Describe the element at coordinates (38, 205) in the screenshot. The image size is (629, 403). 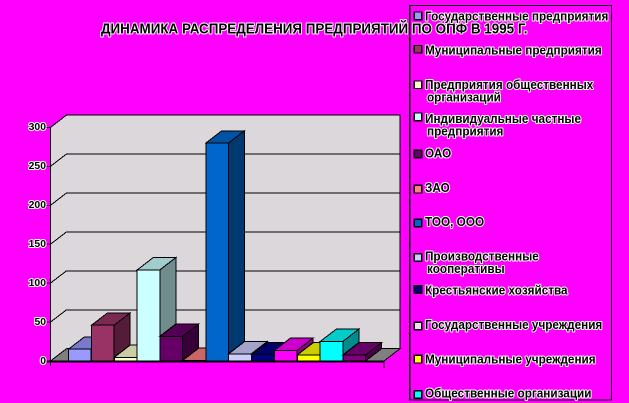
I see `svg-text: 200` at that location.